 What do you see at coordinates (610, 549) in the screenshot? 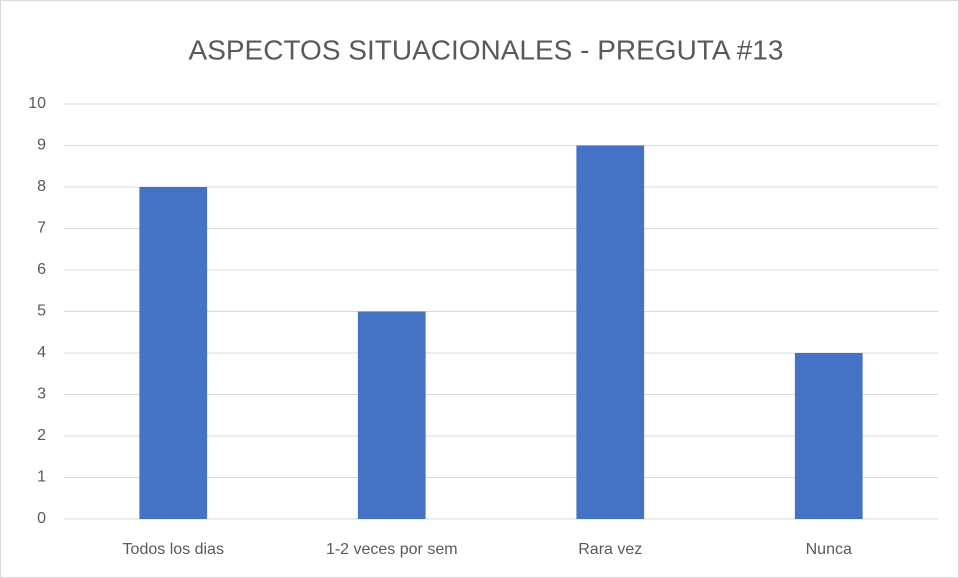
I see `x-tick-label: Rara vez` at bounding box center [610, 549].